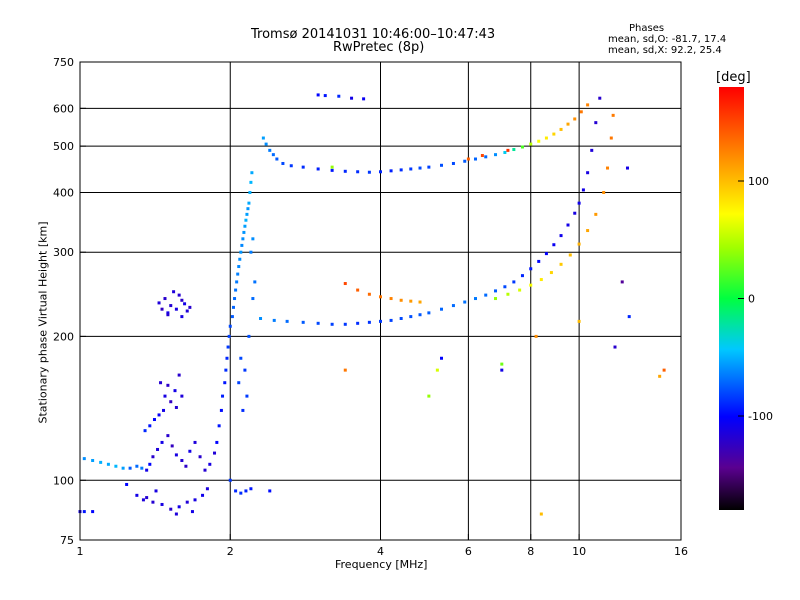  I want to click on y-tick-label: 750, so click(63, 62).